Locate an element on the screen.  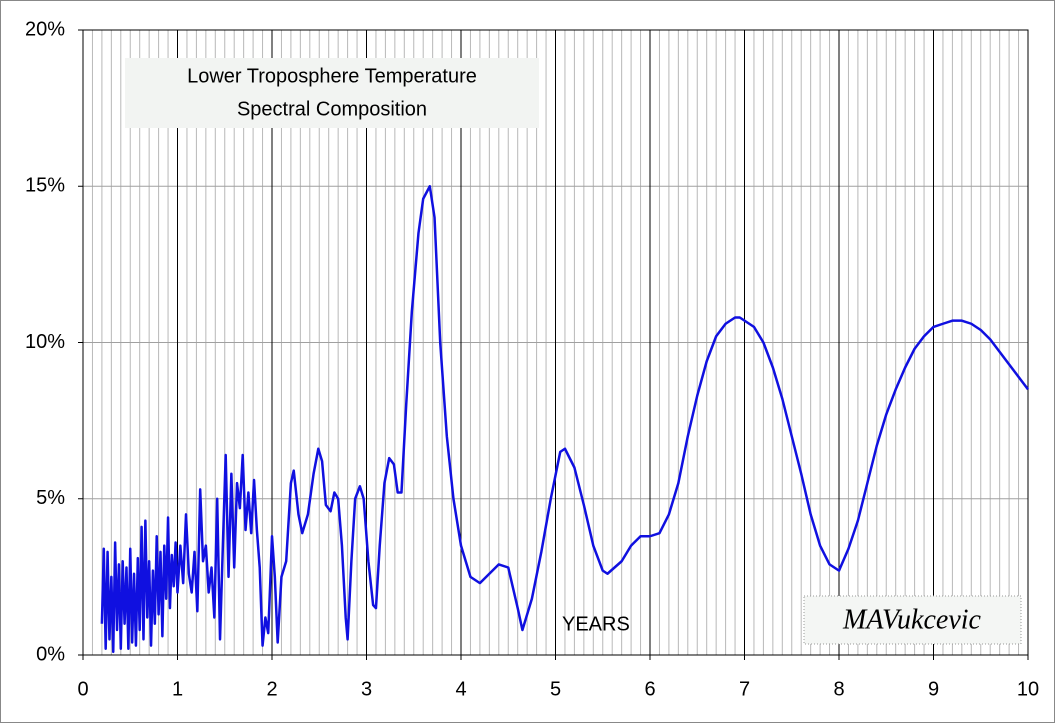
axis-annotation: YEARS is located at coordinates (596, 624).